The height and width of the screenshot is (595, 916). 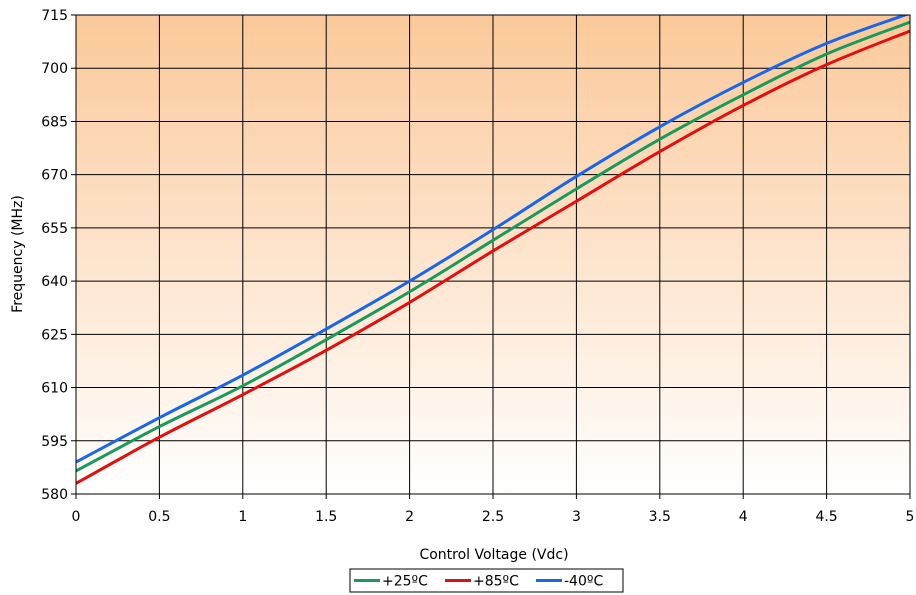 What do you see at coordinates (18, 254) in the screenshot?
I see `y-axis-title: Frequency (MHz)` at bounding box center [18, 254].